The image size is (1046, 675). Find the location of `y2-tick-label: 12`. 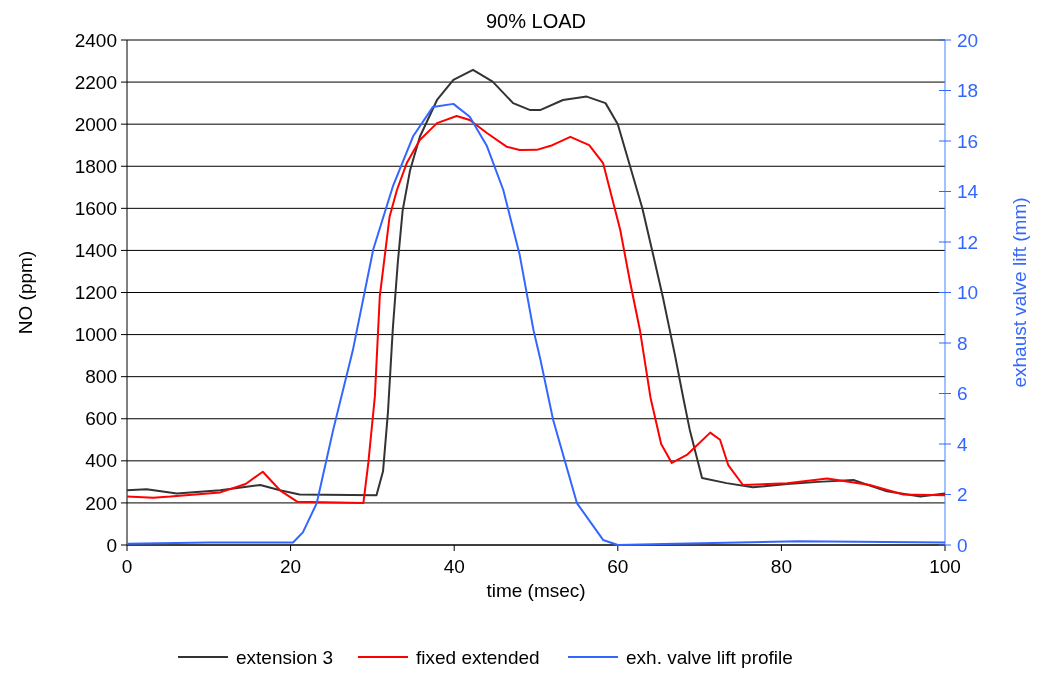

y2-tick-label: 12 is located at coordinates (968, 242).